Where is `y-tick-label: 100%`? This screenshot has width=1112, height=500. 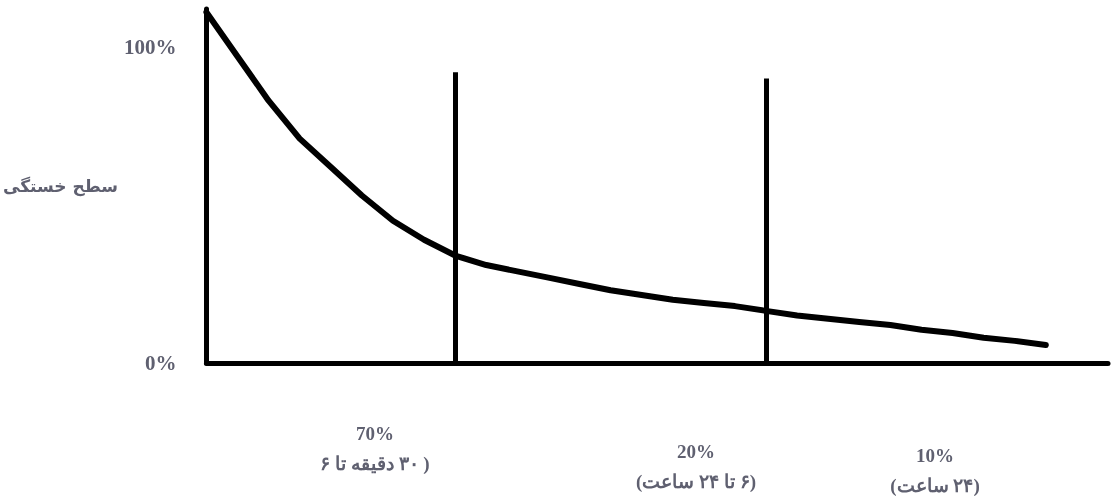
y-tick-label: 100% is located at coordinates (150, 46).